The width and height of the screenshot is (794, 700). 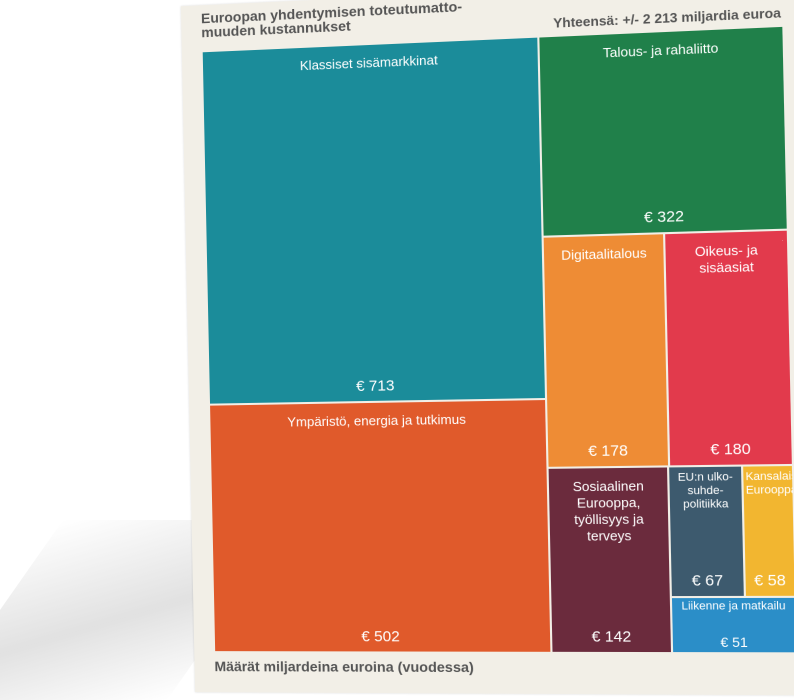 What do you see at coordinates (733, 642) in the screenshot?
I see `tile-value: € 51` at bounding box center [733, 642].